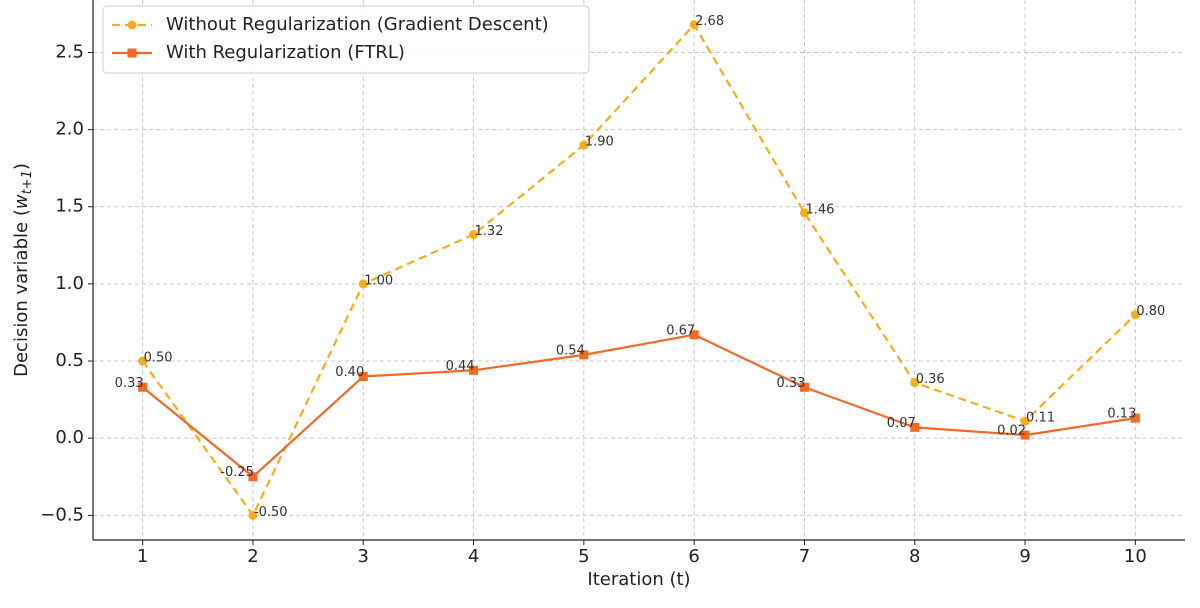 The height and width of the screenshot is (608, 1200). What do you see at coordinates (27, 182) in the screenshot?
I see `y-label-sub: t+1` at bounding box center [27, 182].